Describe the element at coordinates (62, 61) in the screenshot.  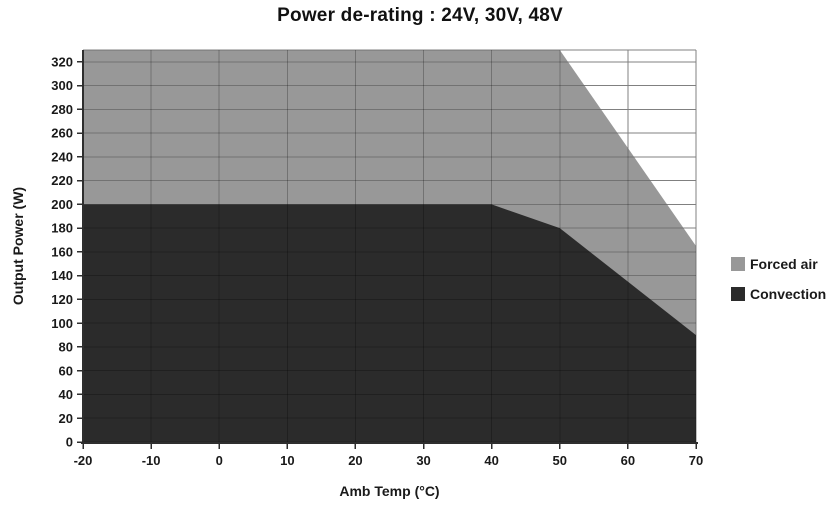
I see `y-tick-label: 320` at that location.